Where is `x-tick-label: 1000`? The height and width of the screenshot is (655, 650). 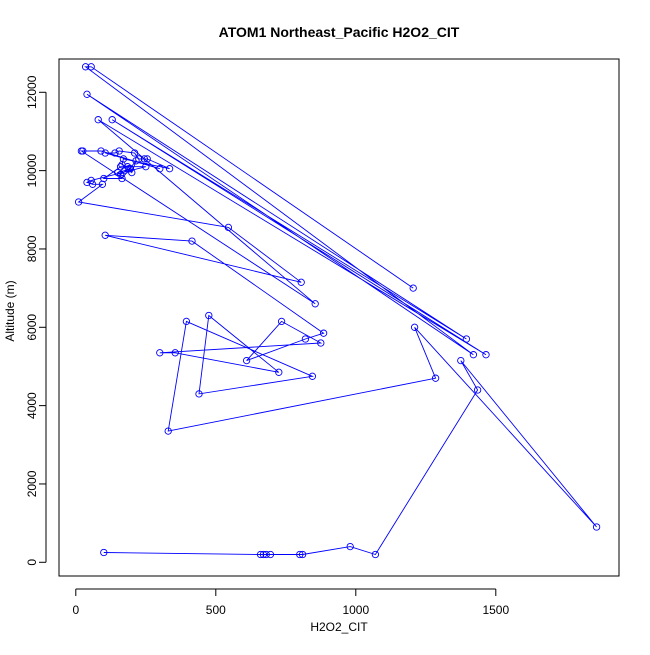 x-tick-label: 1000 is located at coordinates (355, 610).